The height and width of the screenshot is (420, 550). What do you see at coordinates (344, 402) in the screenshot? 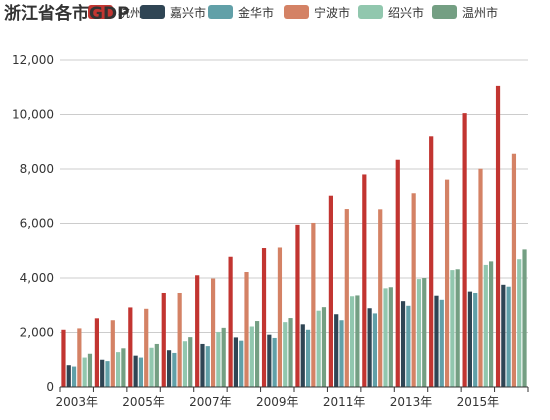
I see `x-tick-label: 2011年` at bounding box center [344, 402].